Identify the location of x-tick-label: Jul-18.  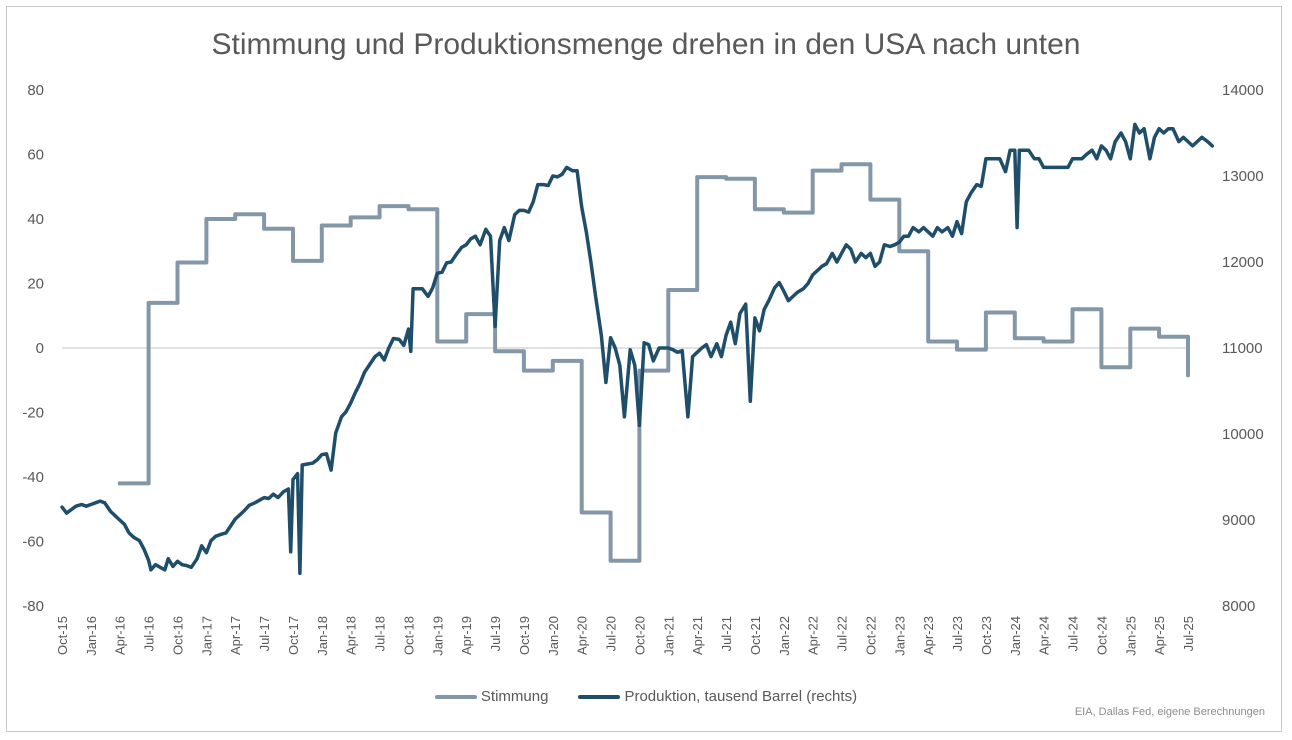
(380, 633).